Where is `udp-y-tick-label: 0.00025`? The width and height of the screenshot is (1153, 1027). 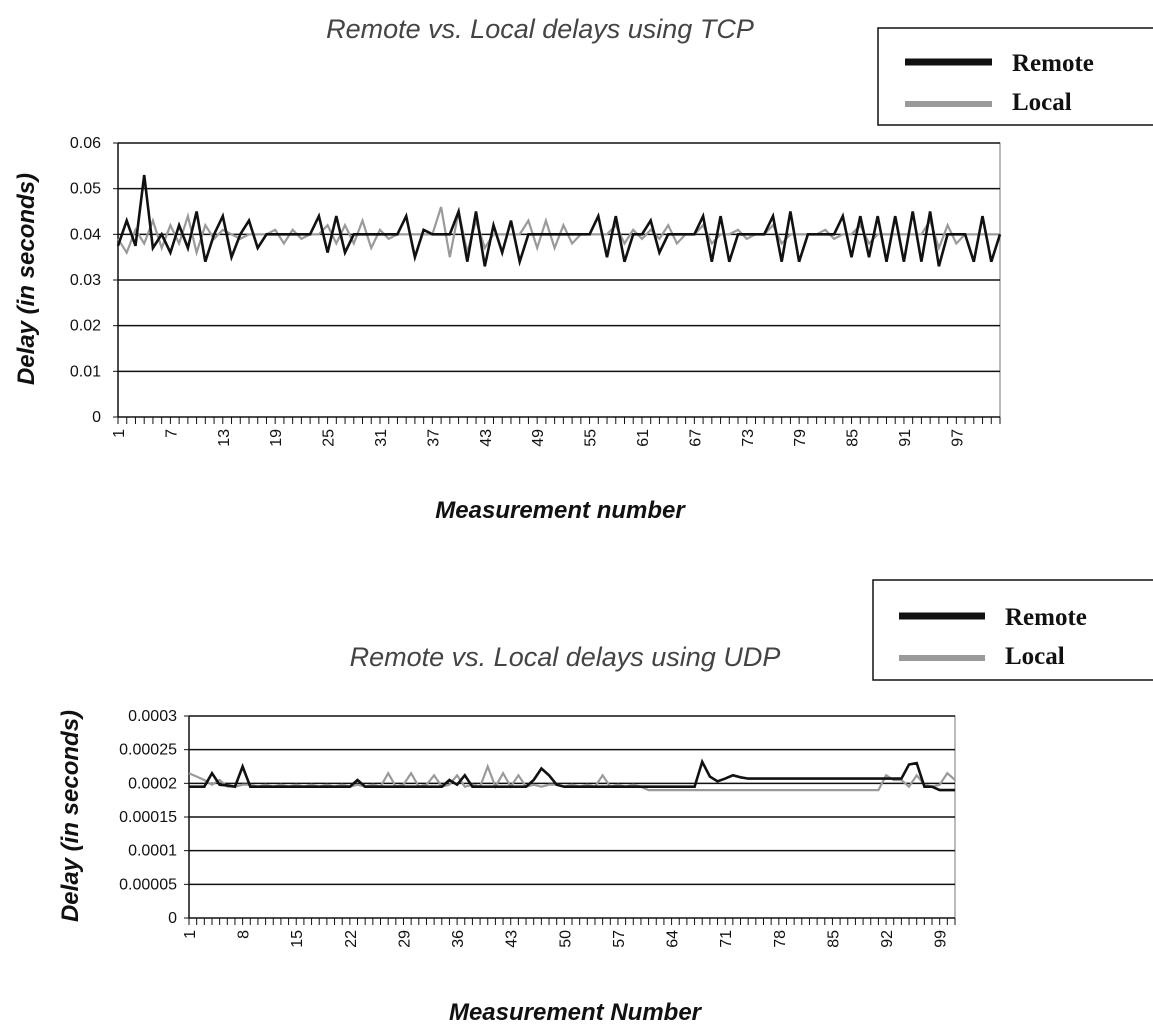
udp-y-tick-label: 0.00025 is located at coordinates (148, 750).